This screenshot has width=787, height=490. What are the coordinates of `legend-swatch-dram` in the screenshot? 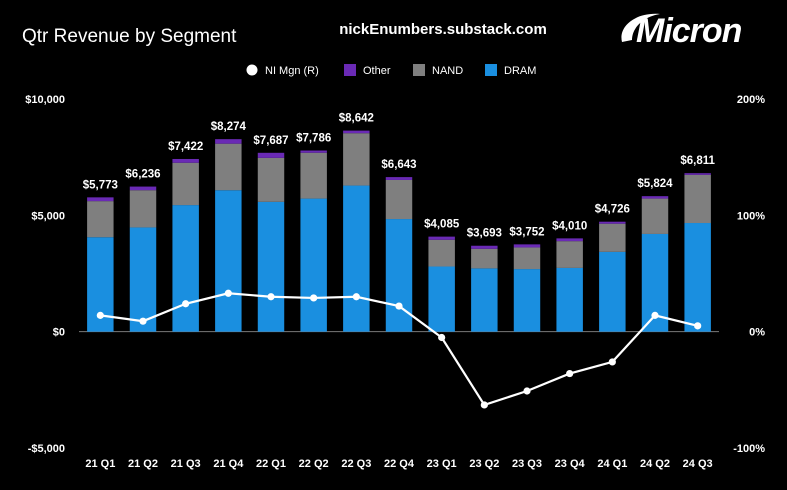 It's located at (491, 70).